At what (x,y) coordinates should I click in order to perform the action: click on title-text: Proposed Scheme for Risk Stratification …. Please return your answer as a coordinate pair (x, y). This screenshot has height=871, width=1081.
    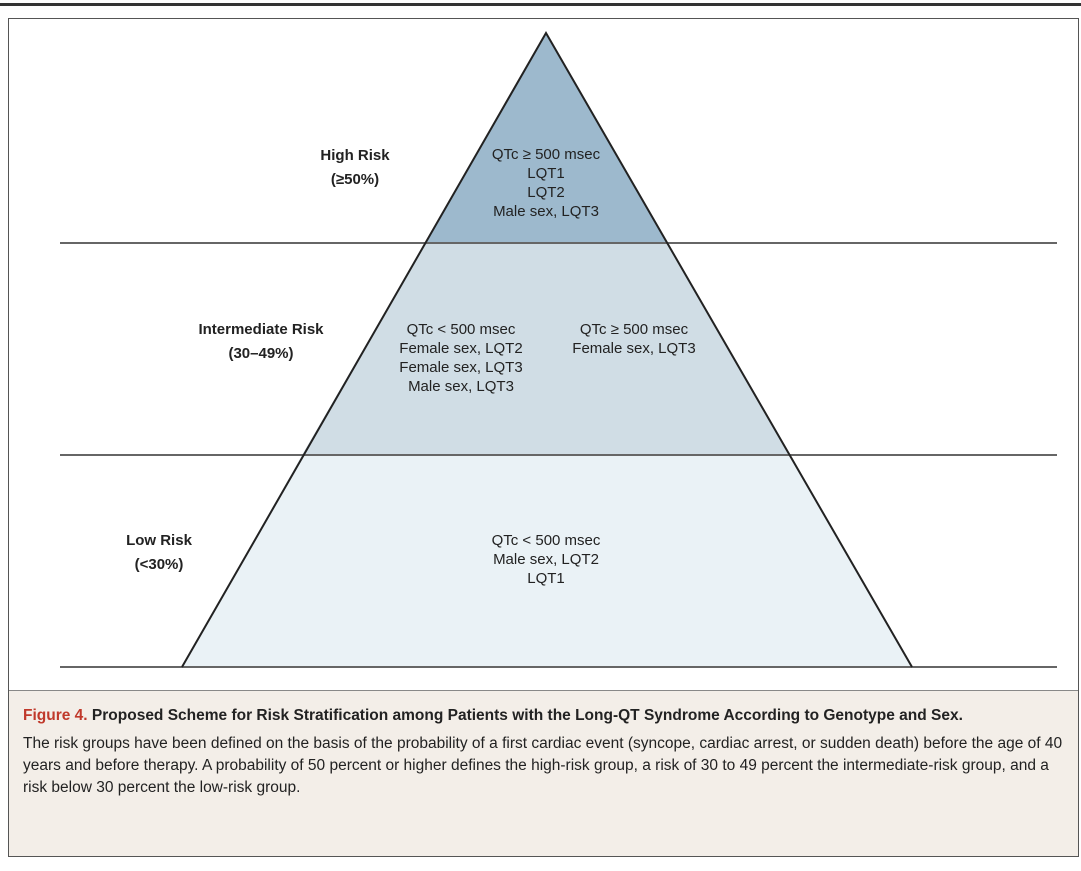
    Looking at the image, I should click on (527, 715).